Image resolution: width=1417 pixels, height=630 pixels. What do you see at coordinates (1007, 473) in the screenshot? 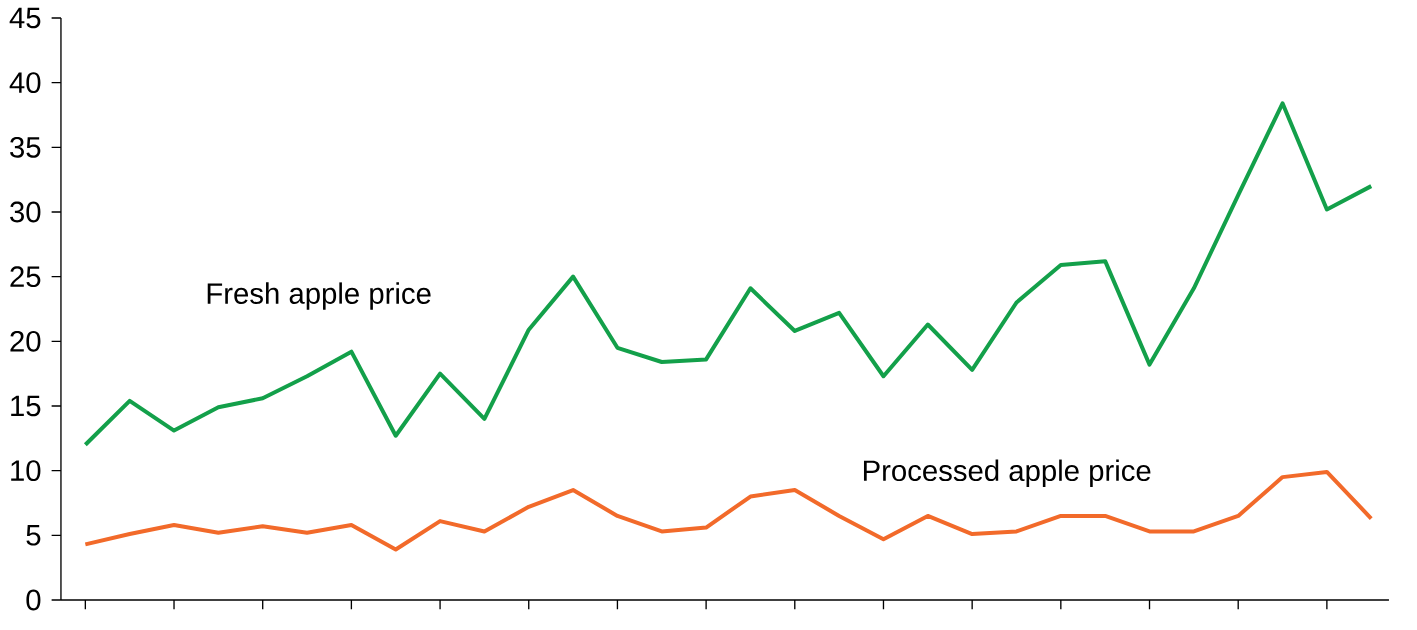
I see `series-label: Processed apple price` at bounding box center [1007, 473].